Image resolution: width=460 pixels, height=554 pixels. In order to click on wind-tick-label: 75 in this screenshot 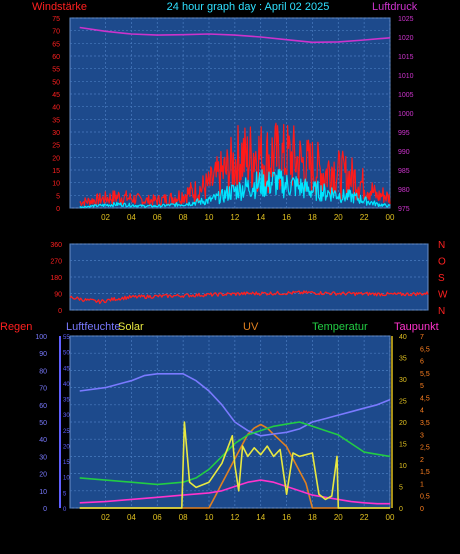, I will do `click(56, 19)`.